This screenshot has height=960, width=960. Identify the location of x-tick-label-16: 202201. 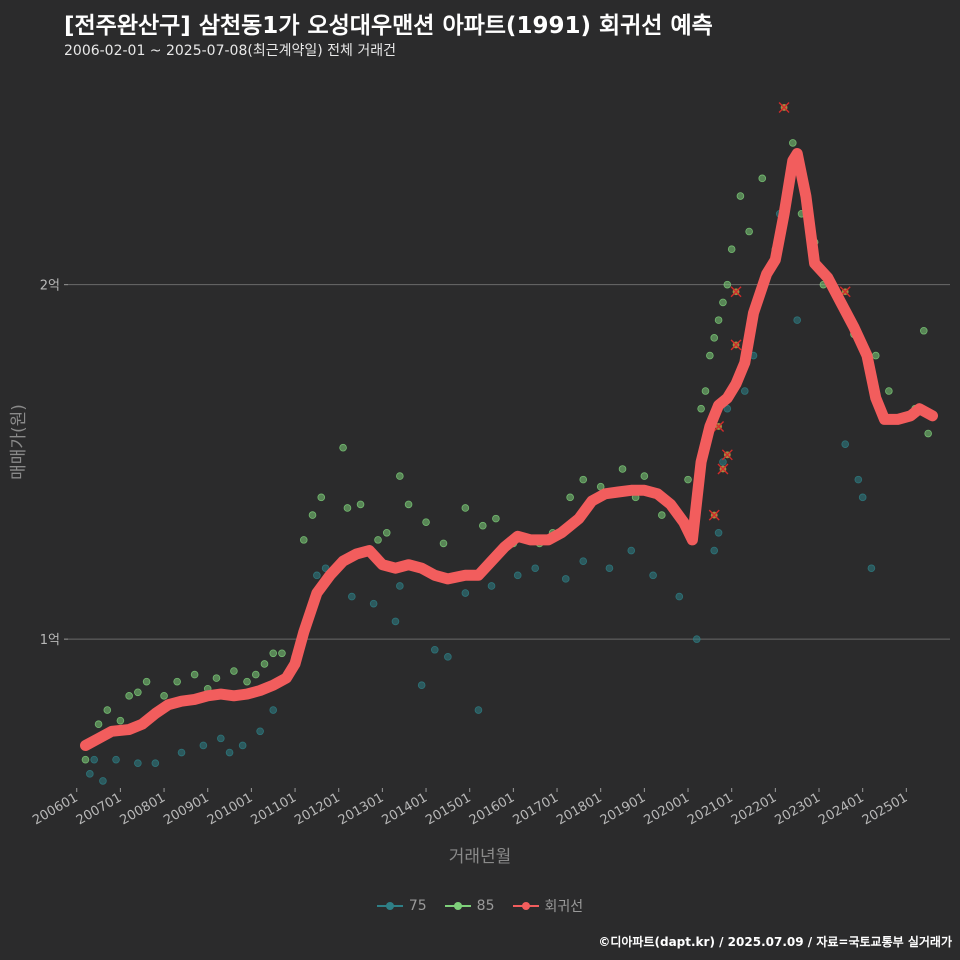
(754, 809).